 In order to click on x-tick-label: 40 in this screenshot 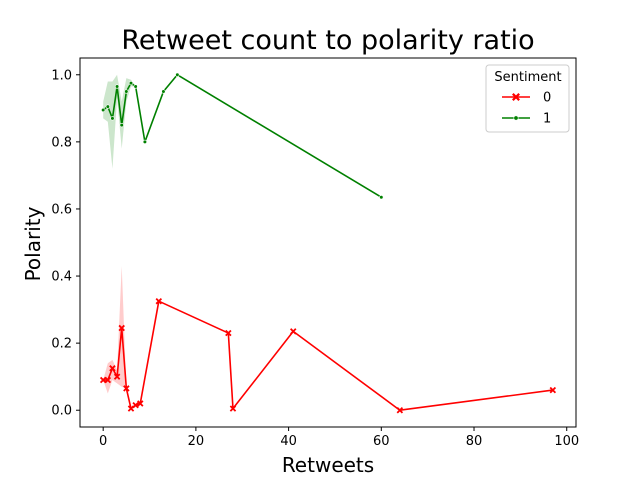, I will do `click(288, 441)`.